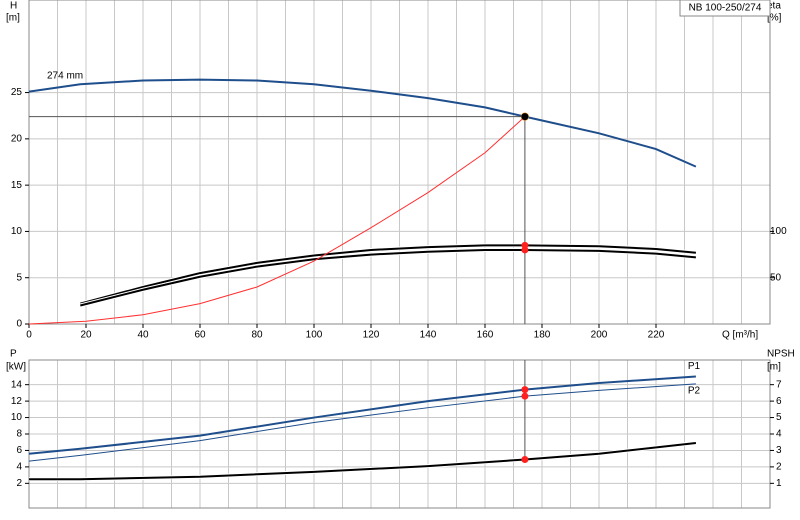 Image resolution: width=800 pixels, height=520 pixels. I want to click on y2-axis-unit: [%], so click(774, 18).